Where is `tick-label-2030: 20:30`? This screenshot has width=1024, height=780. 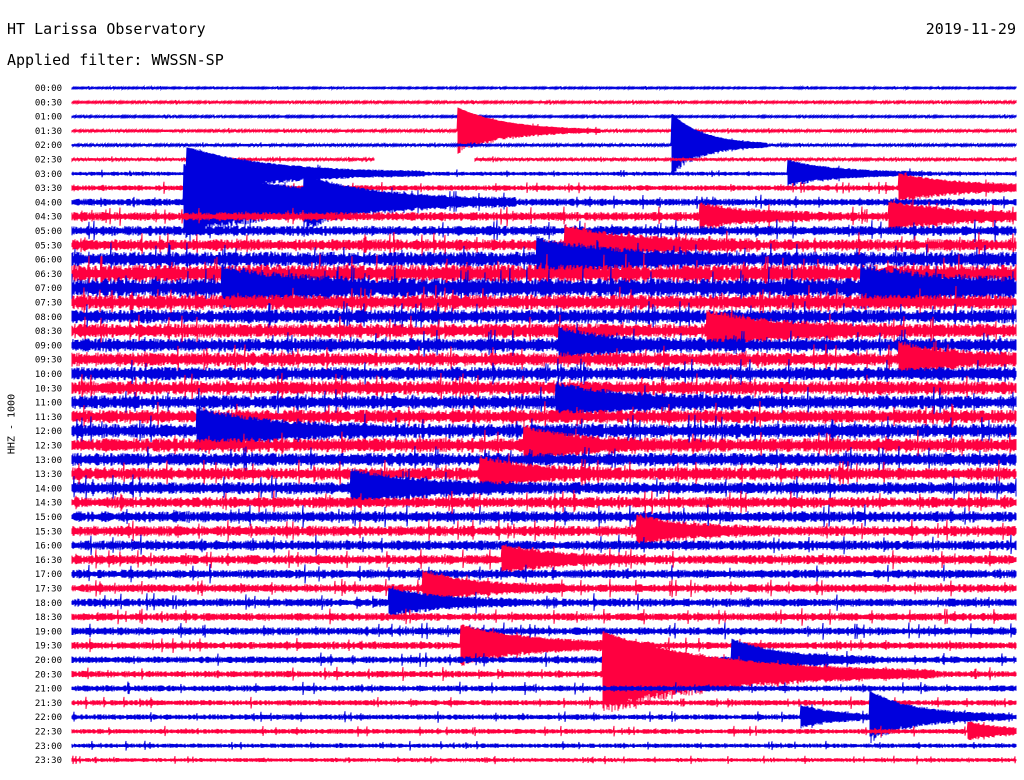 tick-label-2030: 20:30 is located at coordinates (48, 675).